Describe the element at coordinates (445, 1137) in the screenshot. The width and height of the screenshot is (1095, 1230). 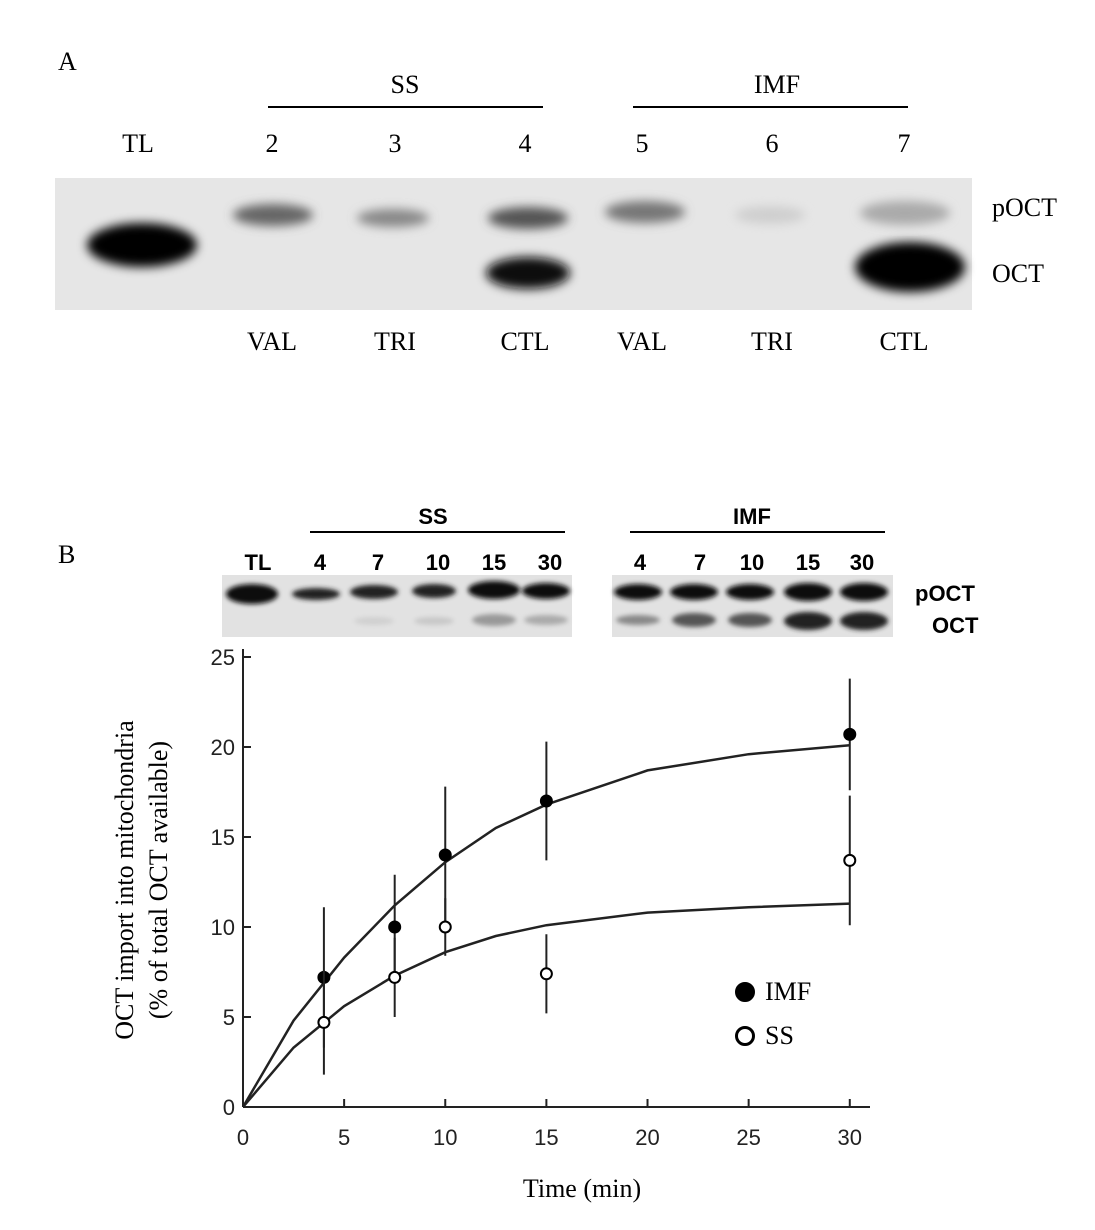
I see `x-tick-label: 10` at that location.